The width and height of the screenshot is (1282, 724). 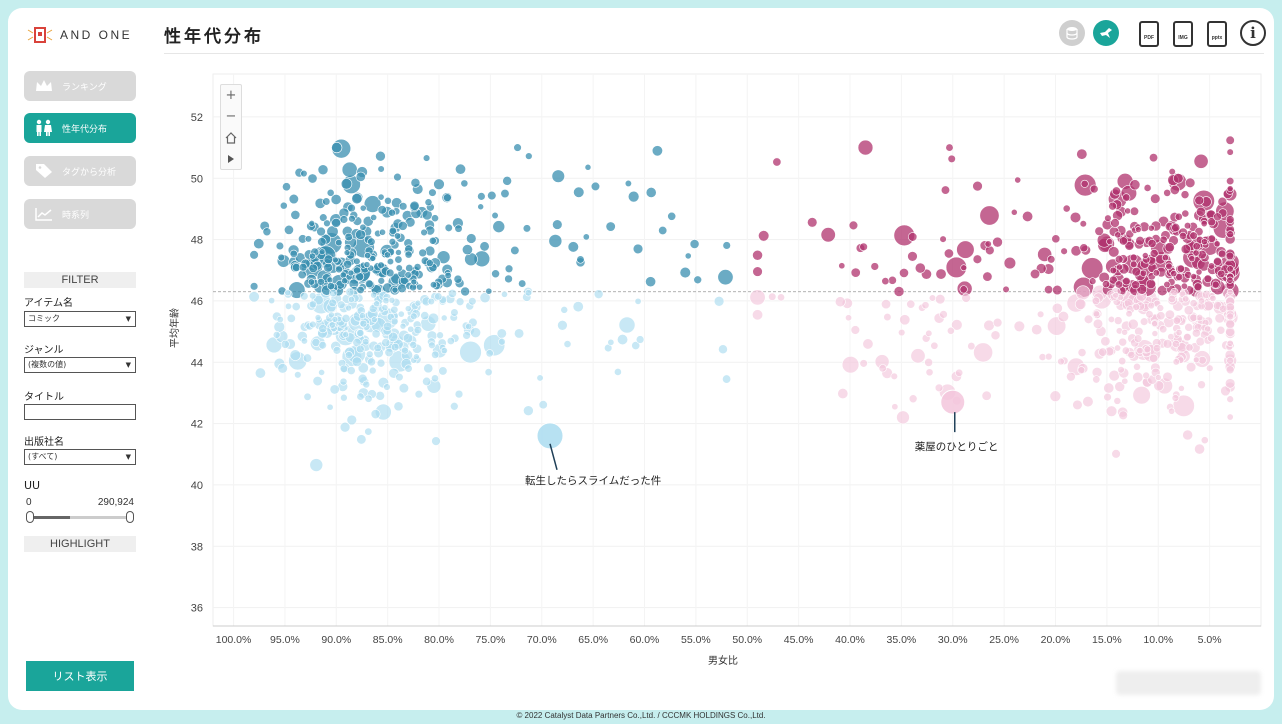 What do you see at coordinates (1253, 33) in the screenshot?
I see `info-icon: i` at bounding box center [1253, 33].